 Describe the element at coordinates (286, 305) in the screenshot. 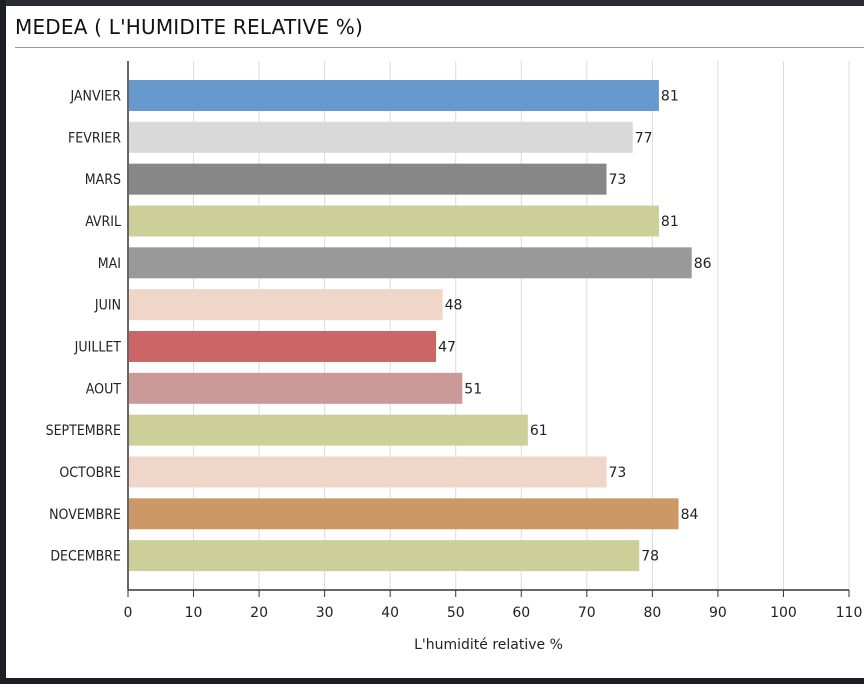

I see `bar-juin` at that location.